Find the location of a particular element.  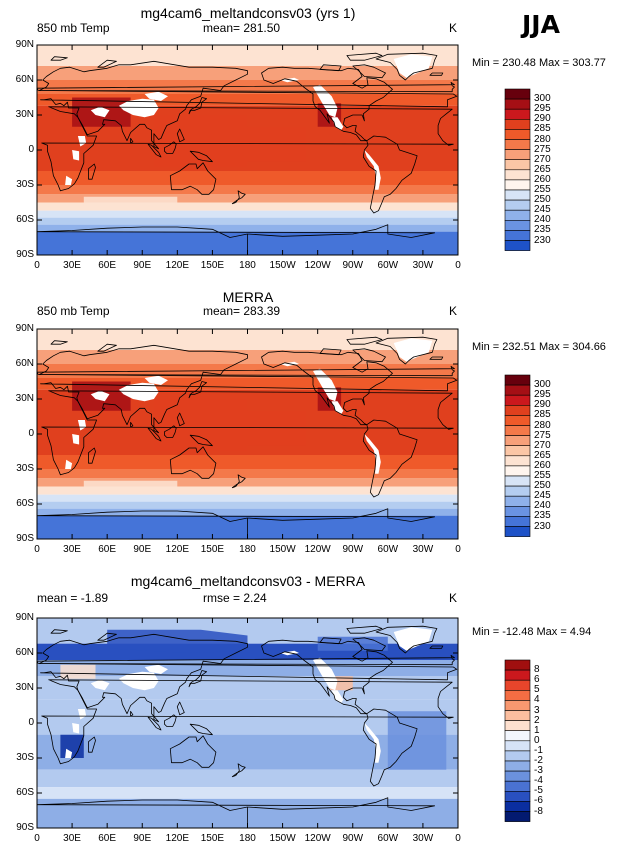

colorbar-label: 1 is located at coordinates (537, 730).